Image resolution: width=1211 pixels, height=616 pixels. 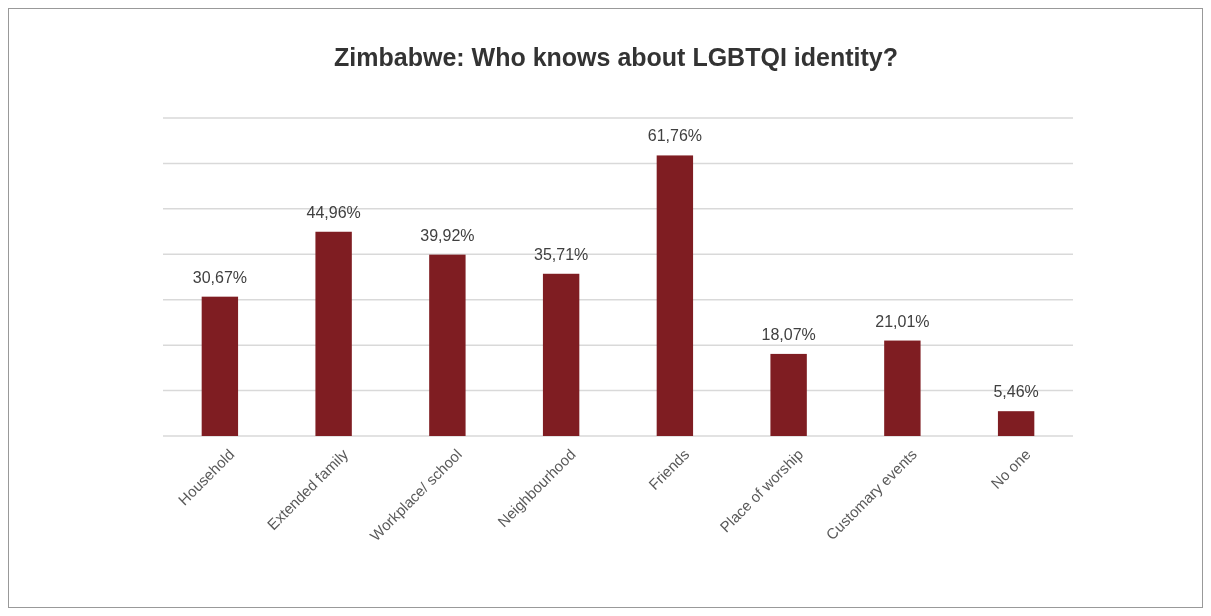 I want to click on chart-title: Zimbabwe: Who knows about LGBTQI identity?, so click(x=616, y=57).